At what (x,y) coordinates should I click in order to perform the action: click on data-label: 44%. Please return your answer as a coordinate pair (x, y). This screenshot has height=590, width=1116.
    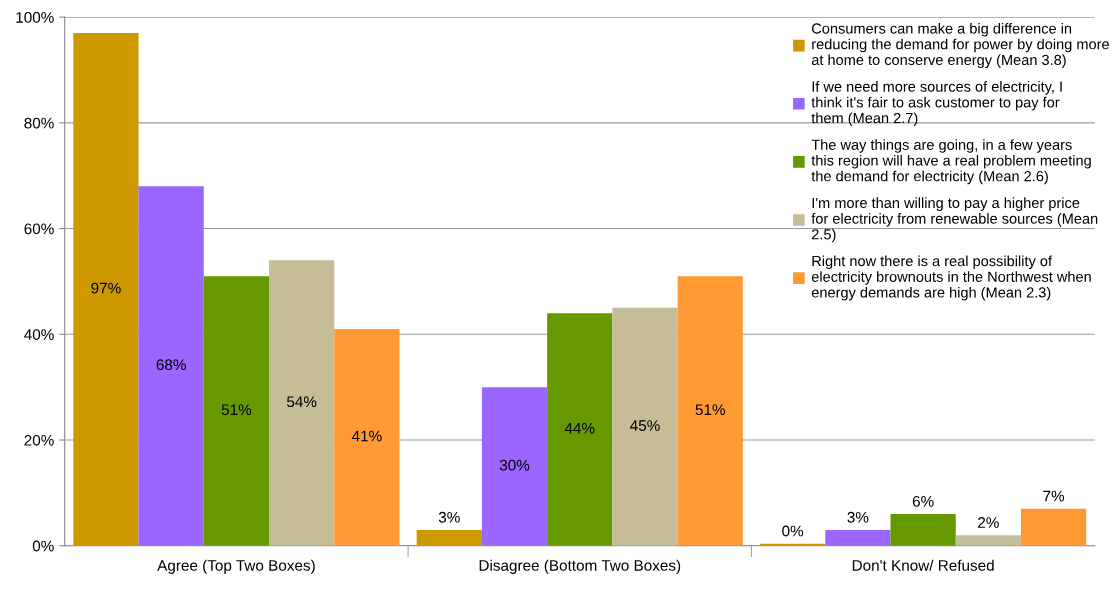
    Looking at the image, I should click on (579, 428).